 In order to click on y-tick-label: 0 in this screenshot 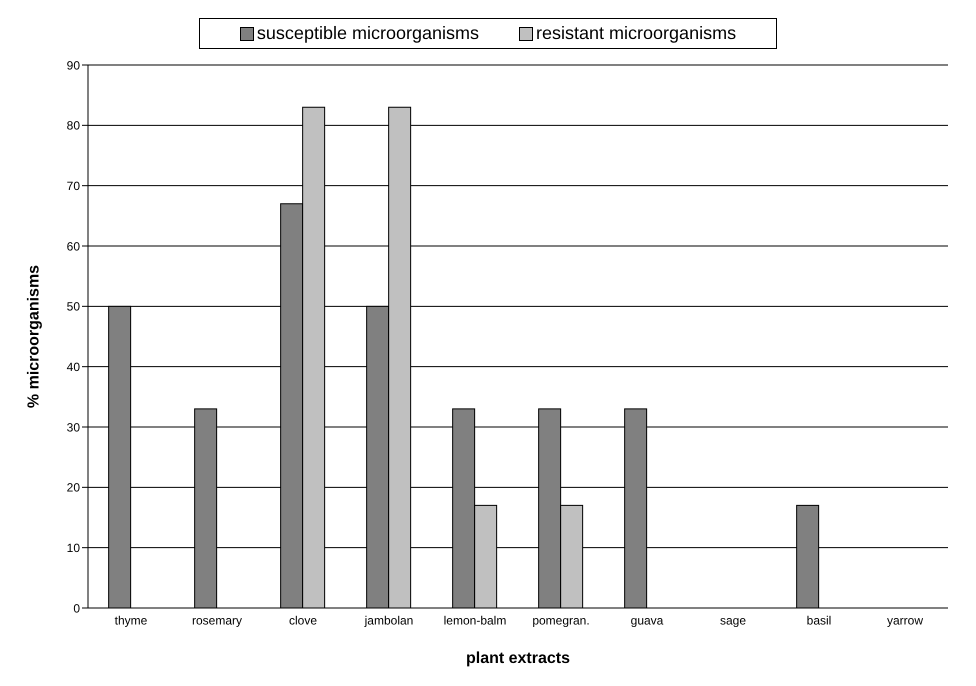, I will do `click(76, 608)`.